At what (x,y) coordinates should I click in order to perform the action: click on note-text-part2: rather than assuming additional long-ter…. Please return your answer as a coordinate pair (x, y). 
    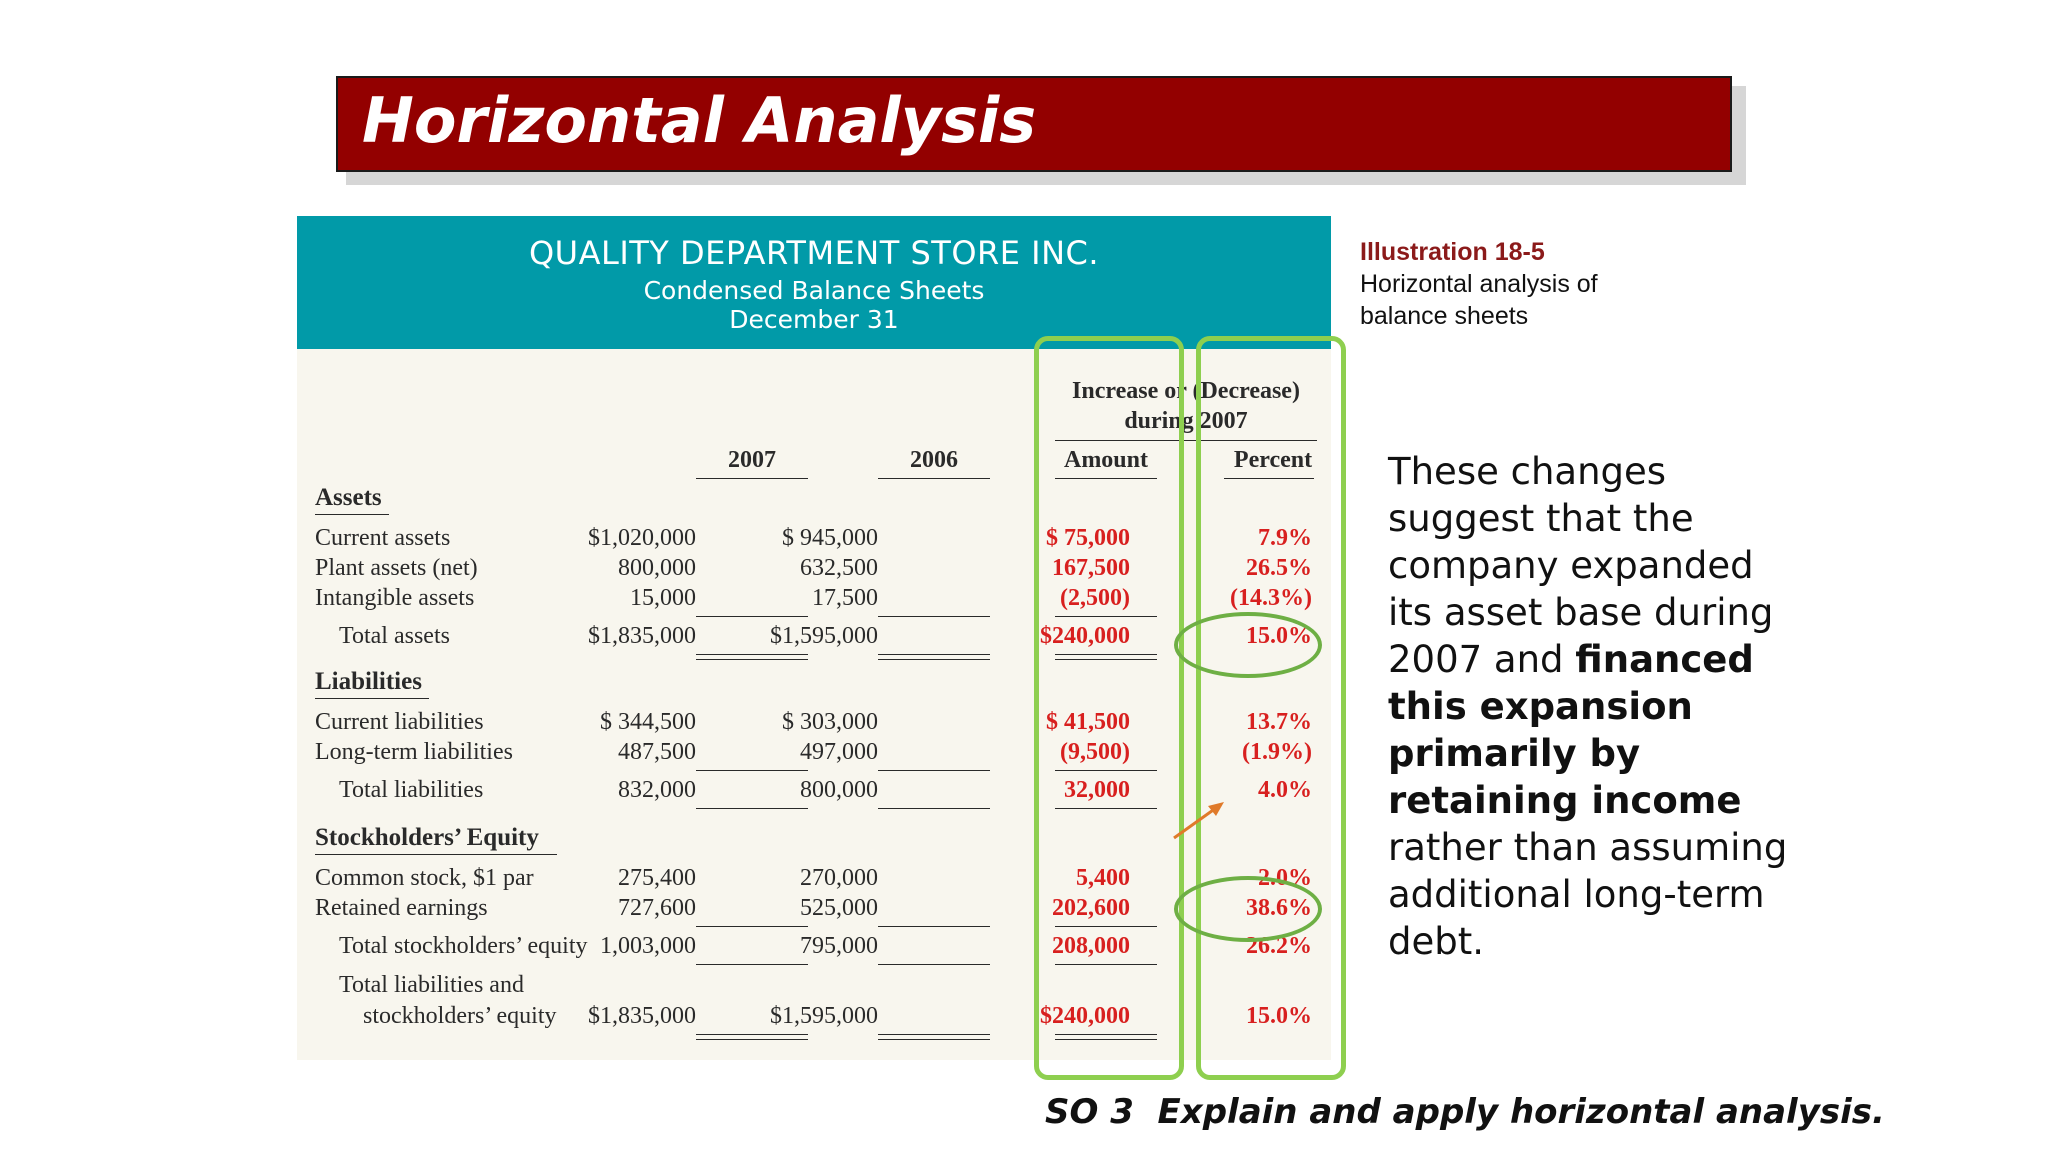
    Looking at the image, I should click on (1588, 894).